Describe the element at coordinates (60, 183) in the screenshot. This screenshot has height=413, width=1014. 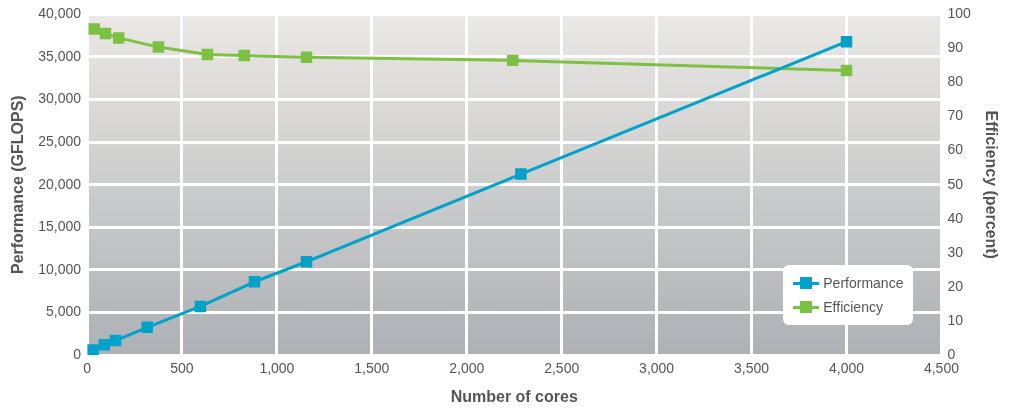
I see `y-tick-label: 20,000` at that location.